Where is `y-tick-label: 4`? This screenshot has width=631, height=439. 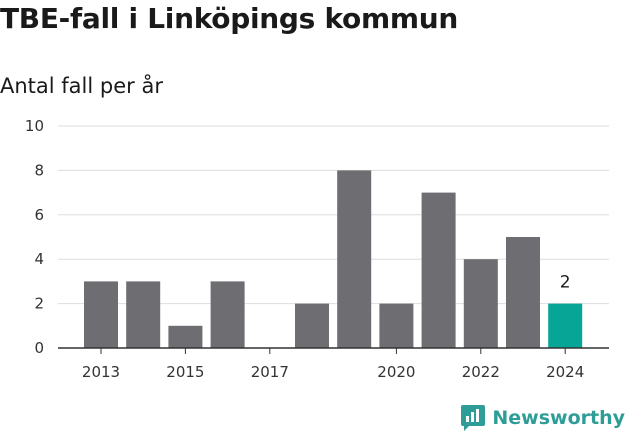
y-tick-label: 4 is located at coordinates (39, 259).